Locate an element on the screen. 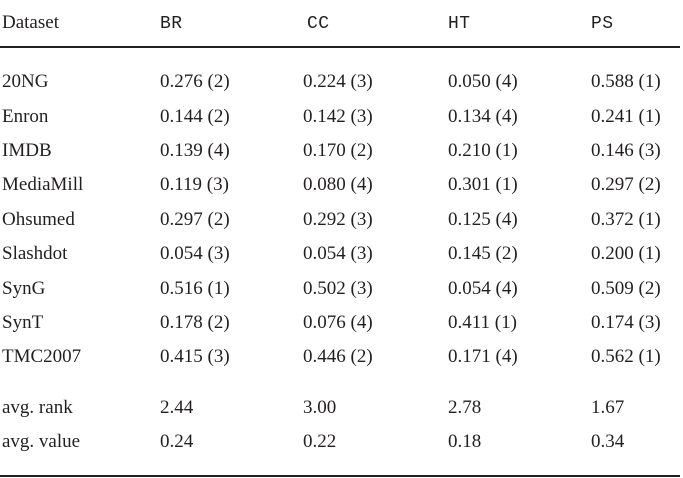 Image resolution: width=683 pixels, height=478 pixels. table-row-label: IMDB is located at coordinates (27, 150).